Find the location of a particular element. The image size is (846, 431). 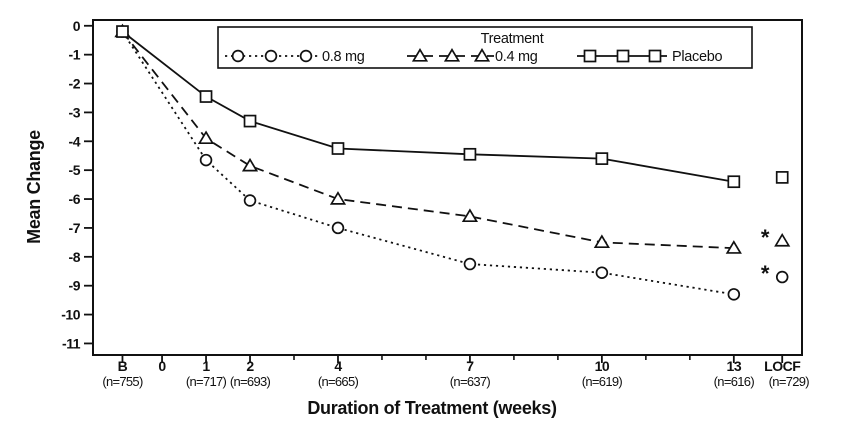

x-tick-label: 13 is located at coordinates (734, 366).